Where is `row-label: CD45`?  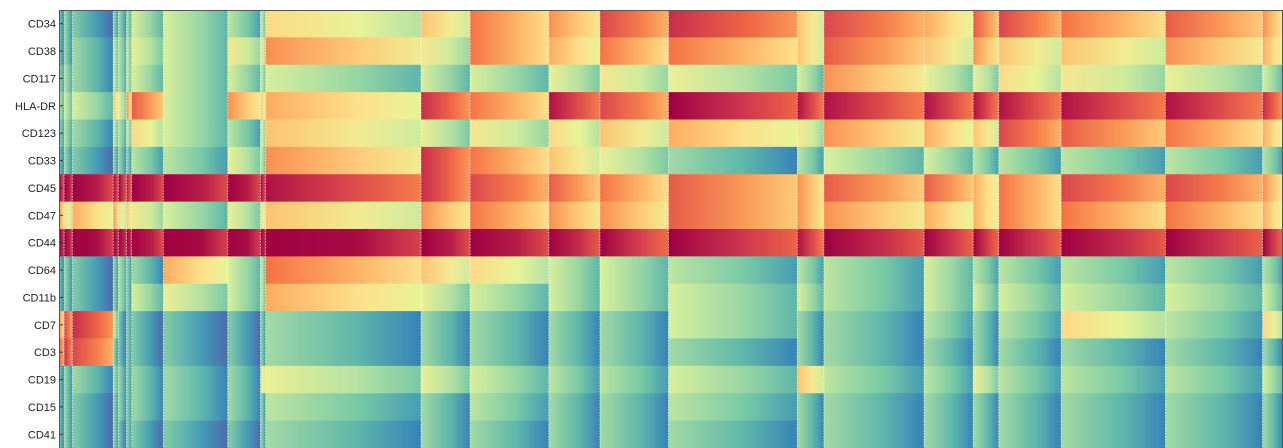 row-label: CD45 is located at coordinates (42, 189).